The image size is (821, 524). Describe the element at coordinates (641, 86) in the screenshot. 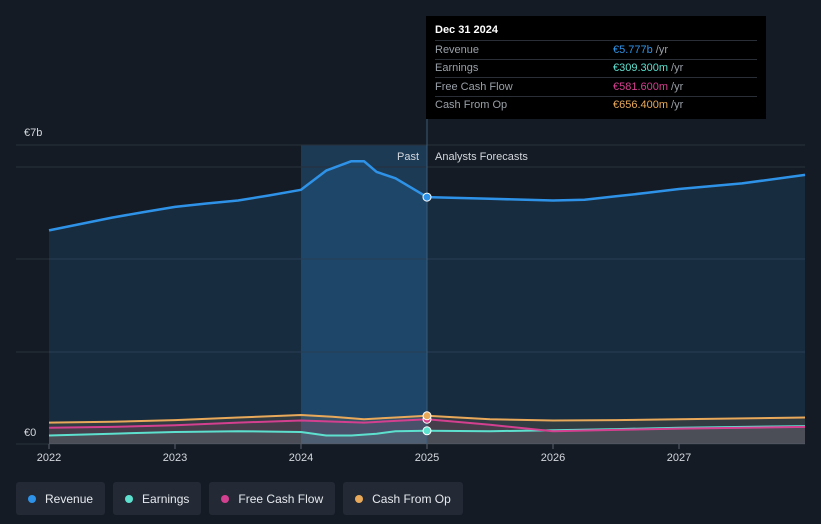

I see `tooltip-value: €581.600m` at that location.